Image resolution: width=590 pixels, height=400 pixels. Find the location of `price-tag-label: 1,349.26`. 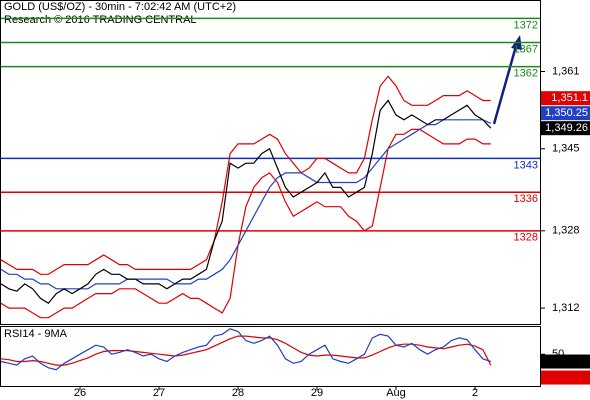

price-tag-label: 1,349.26 is located at coordinates (566, 128).